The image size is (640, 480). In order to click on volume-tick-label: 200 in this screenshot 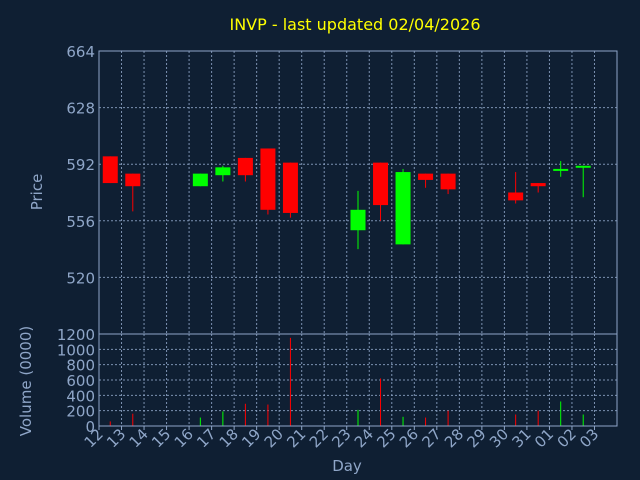, I will do `click(80, 412)`.